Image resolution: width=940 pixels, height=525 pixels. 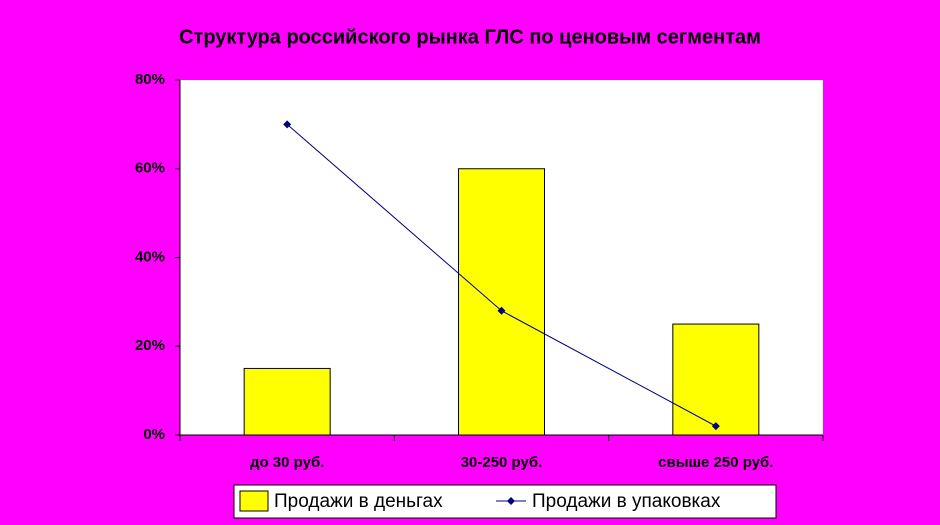 What do you see at coordinates (154, 434) in the screenshot?
I see `y-tick-label: 0%` at bounding box center [154, 434].